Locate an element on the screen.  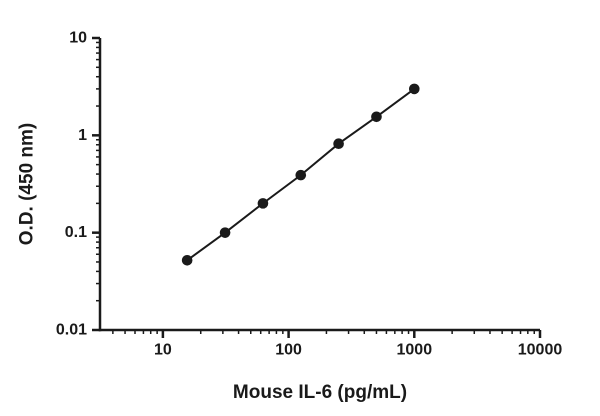
x-tick-label: 10000 is located at coordinates (540, 349).